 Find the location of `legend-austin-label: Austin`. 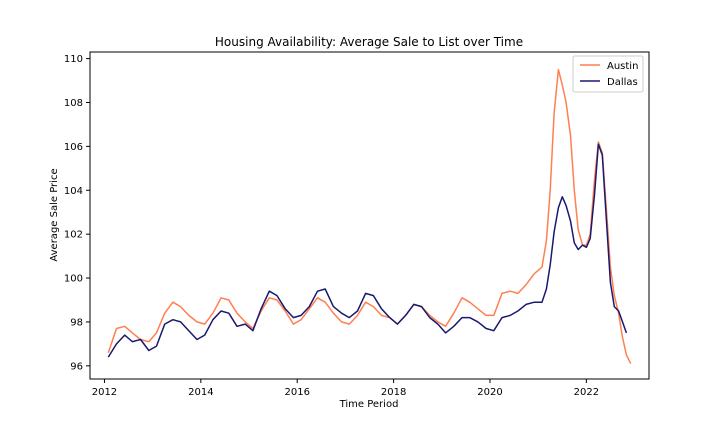

legend-austin-label: Austin is located at coordinates (622, 66).